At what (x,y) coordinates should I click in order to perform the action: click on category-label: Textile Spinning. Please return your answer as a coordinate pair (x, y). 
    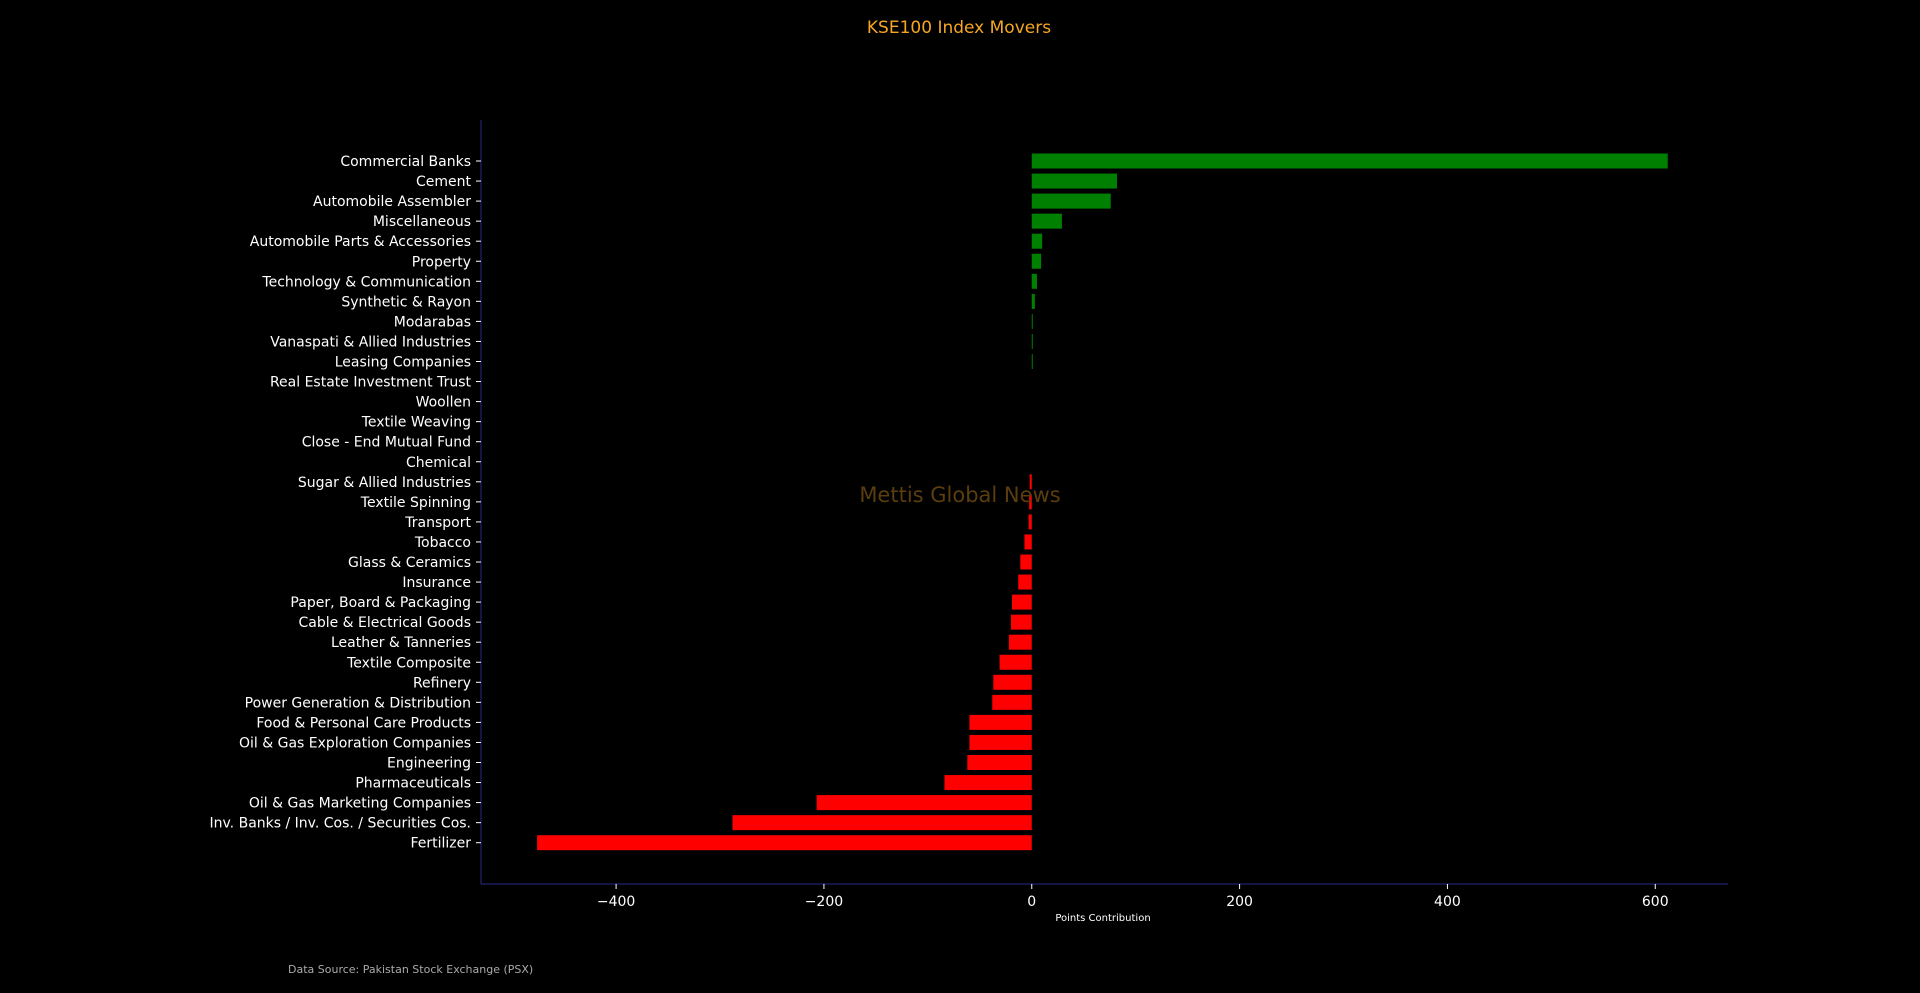
    Looking at the image, I should click on (415, 503).